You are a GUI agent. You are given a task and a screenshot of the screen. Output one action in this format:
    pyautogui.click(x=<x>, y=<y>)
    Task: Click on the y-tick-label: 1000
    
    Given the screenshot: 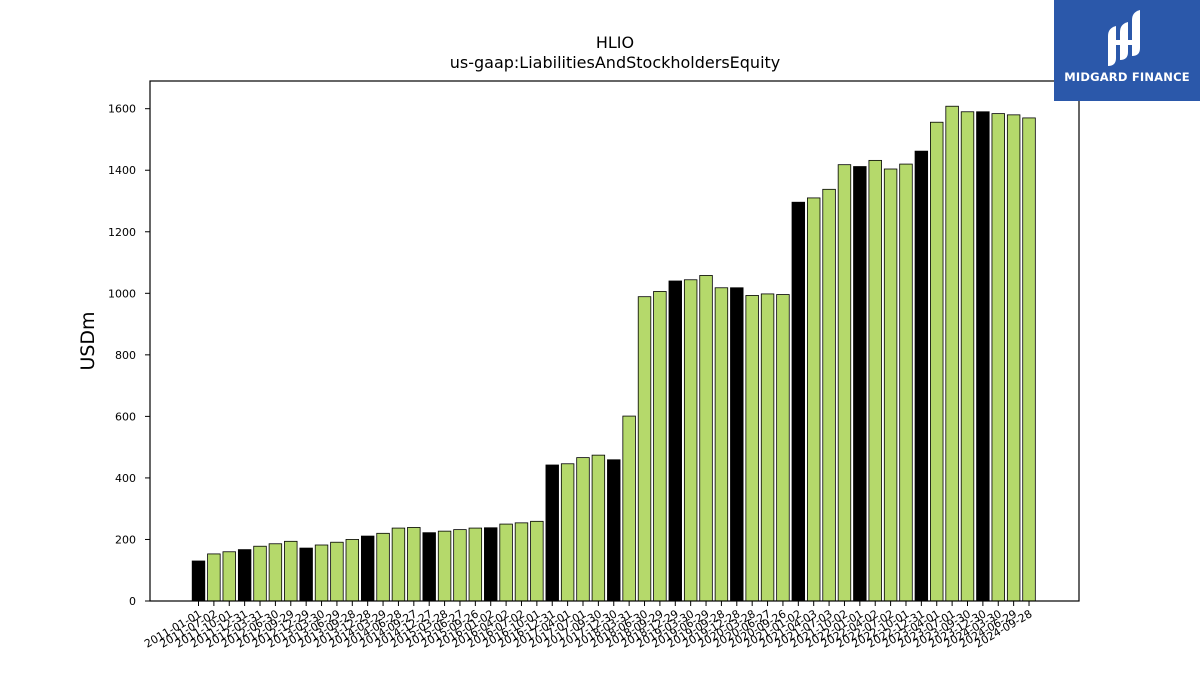 What is the action you would take?
    pyautogui.click(x=122, y=293)
    